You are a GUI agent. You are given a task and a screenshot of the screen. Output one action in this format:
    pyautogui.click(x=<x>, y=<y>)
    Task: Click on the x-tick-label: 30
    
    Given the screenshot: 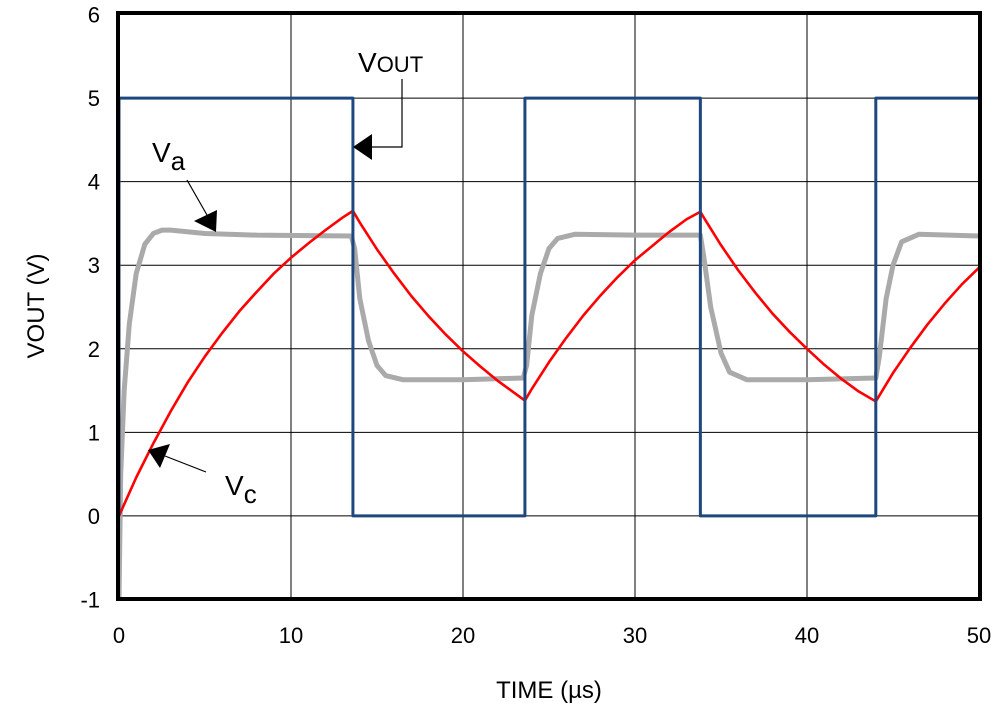 What is the action you would take?
    pyautogui.click(x=635, y=635)
    